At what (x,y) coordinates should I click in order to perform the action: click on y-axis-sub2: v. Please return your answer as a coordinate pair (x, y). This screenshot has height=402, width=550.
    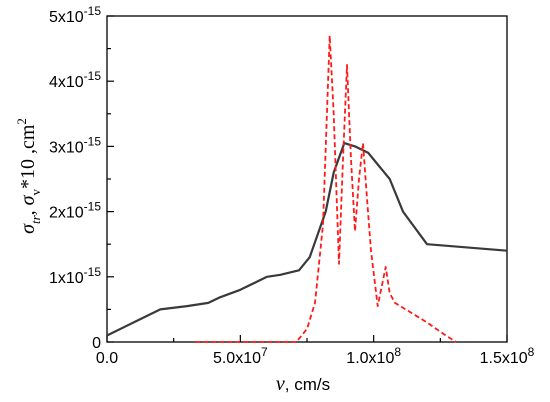
    Looking at the image, I should click on (35, 192).